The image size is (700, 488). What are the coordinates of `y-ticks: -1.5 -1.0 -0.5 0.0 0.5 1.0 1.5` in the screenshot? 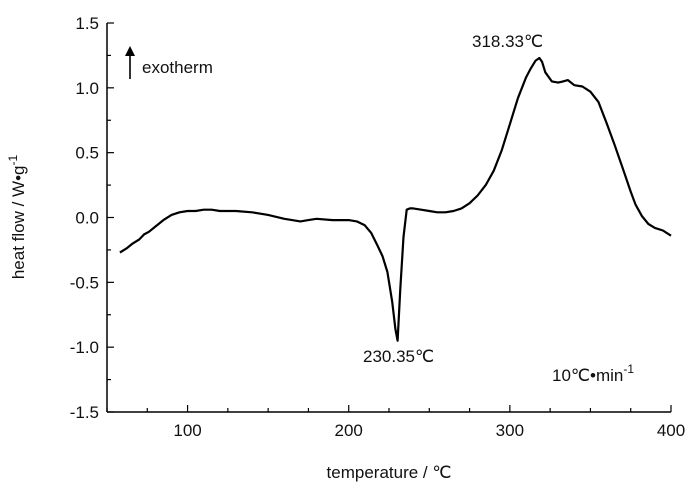 It's located at (92, 218).